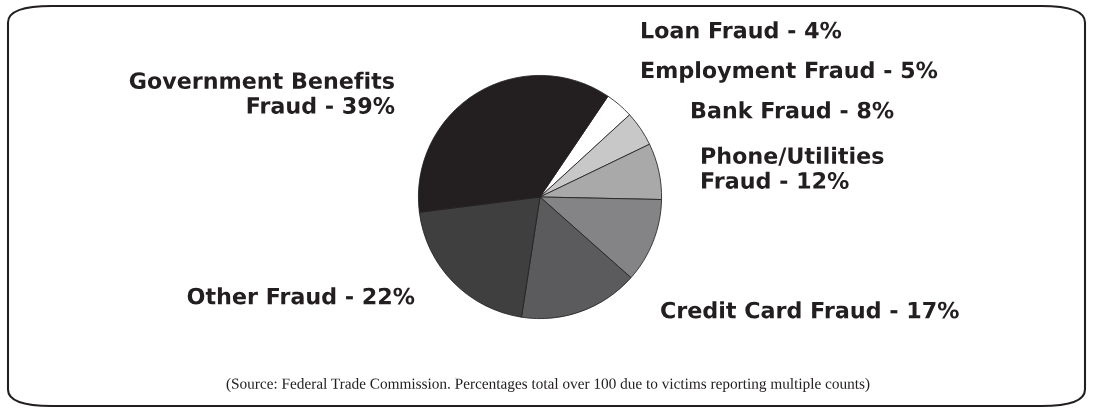  I want to click on slice-label: Other Fraud - 22%, so click(301, 296).